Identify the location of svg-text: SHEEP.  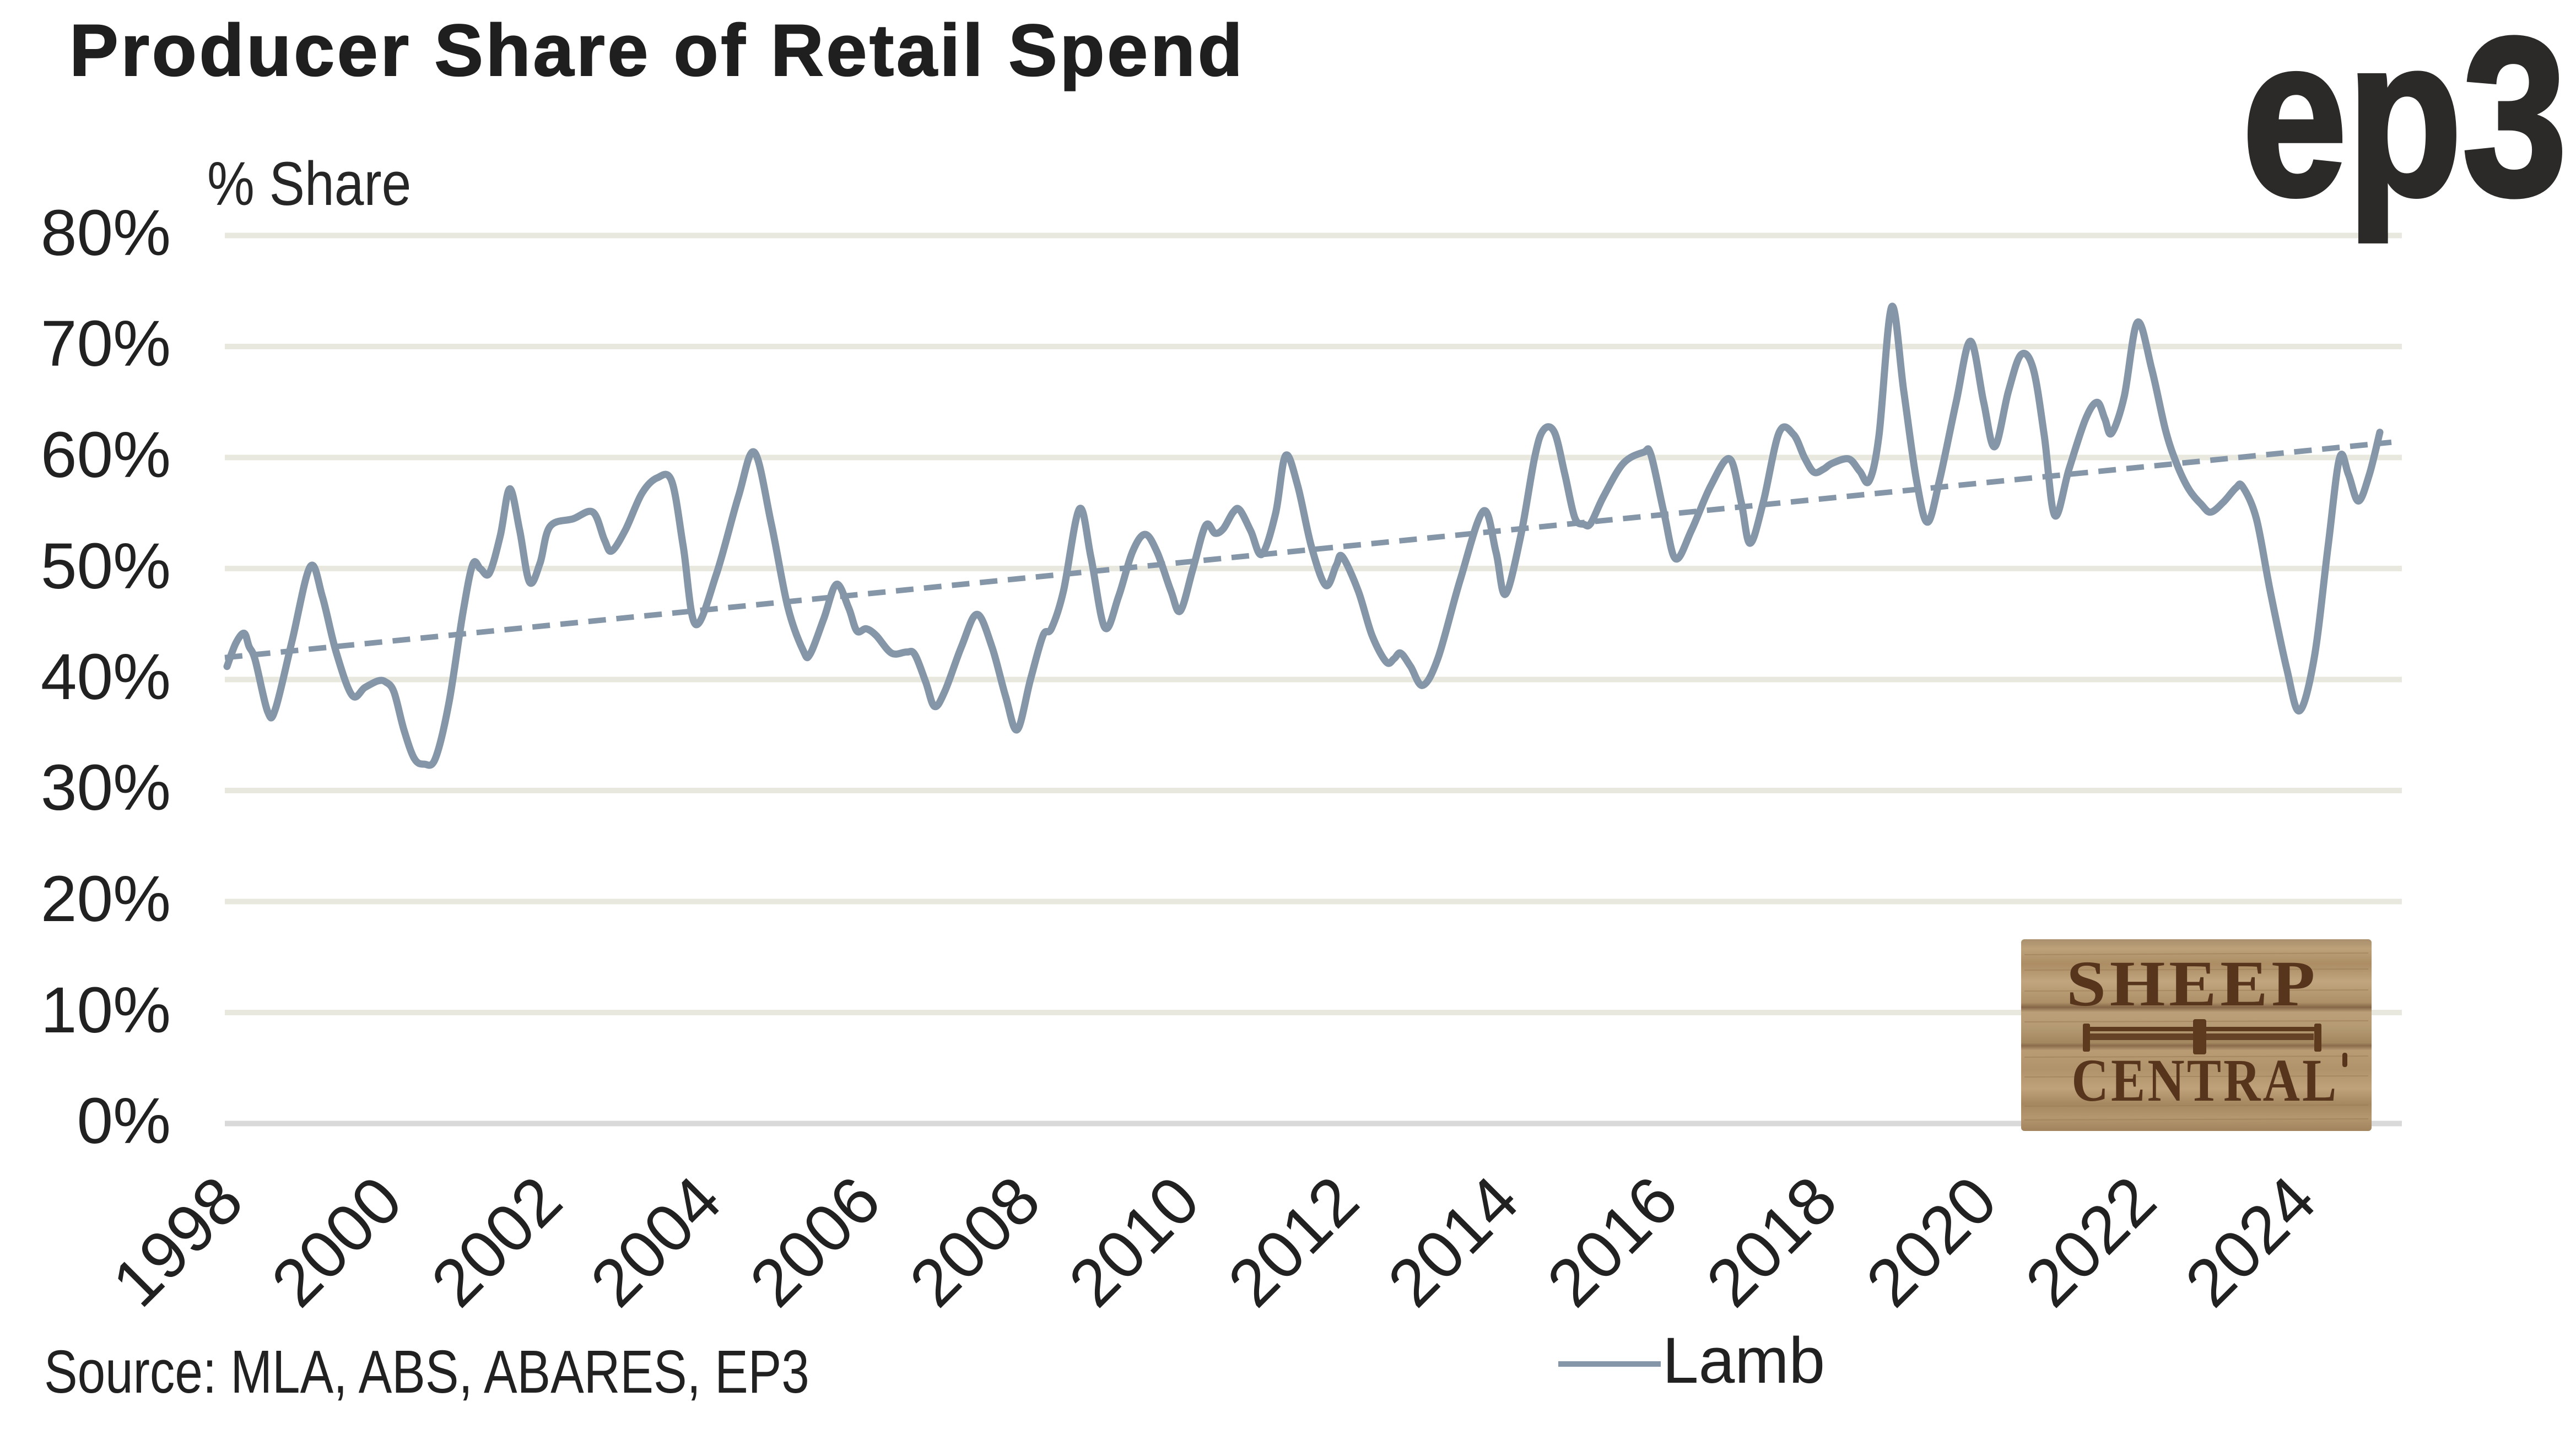
(2192, 984).